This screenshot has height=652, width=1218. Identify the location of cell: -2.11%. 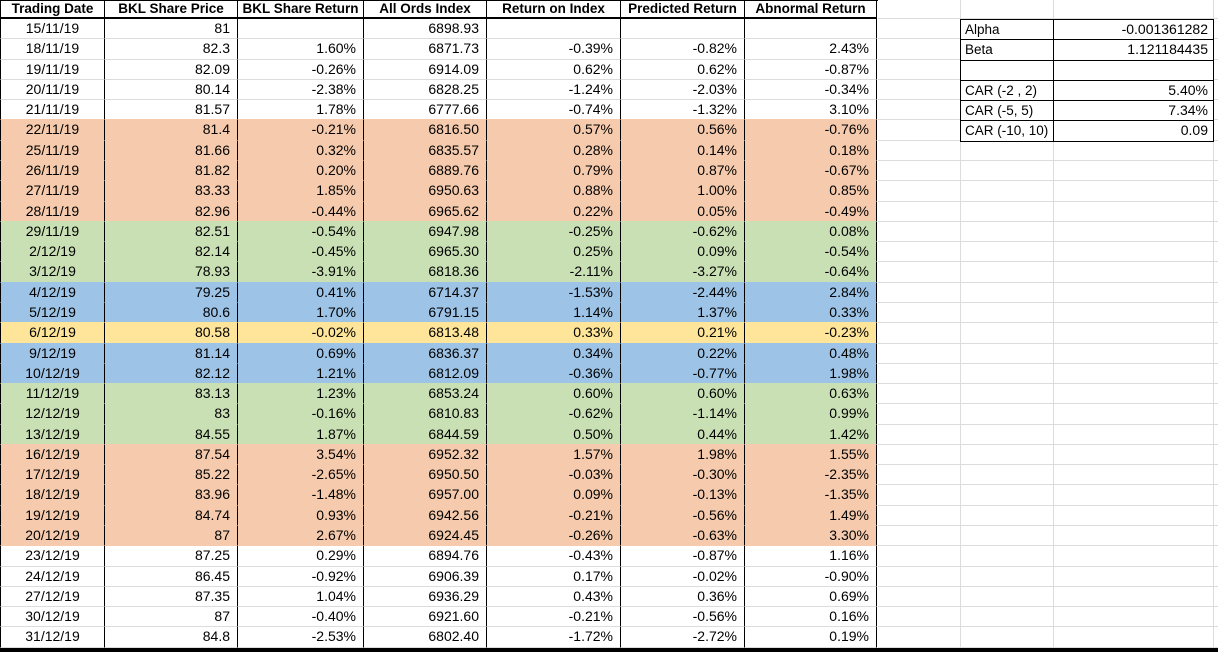
(554, 272).